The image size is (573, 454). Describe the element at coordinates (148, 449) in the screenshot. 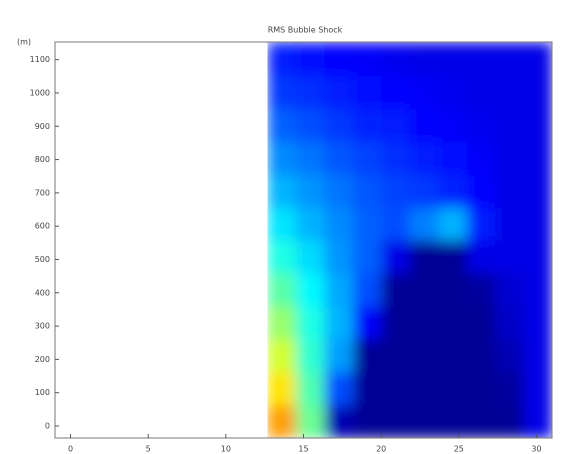

I see `x-tick-label: 5` at that location.